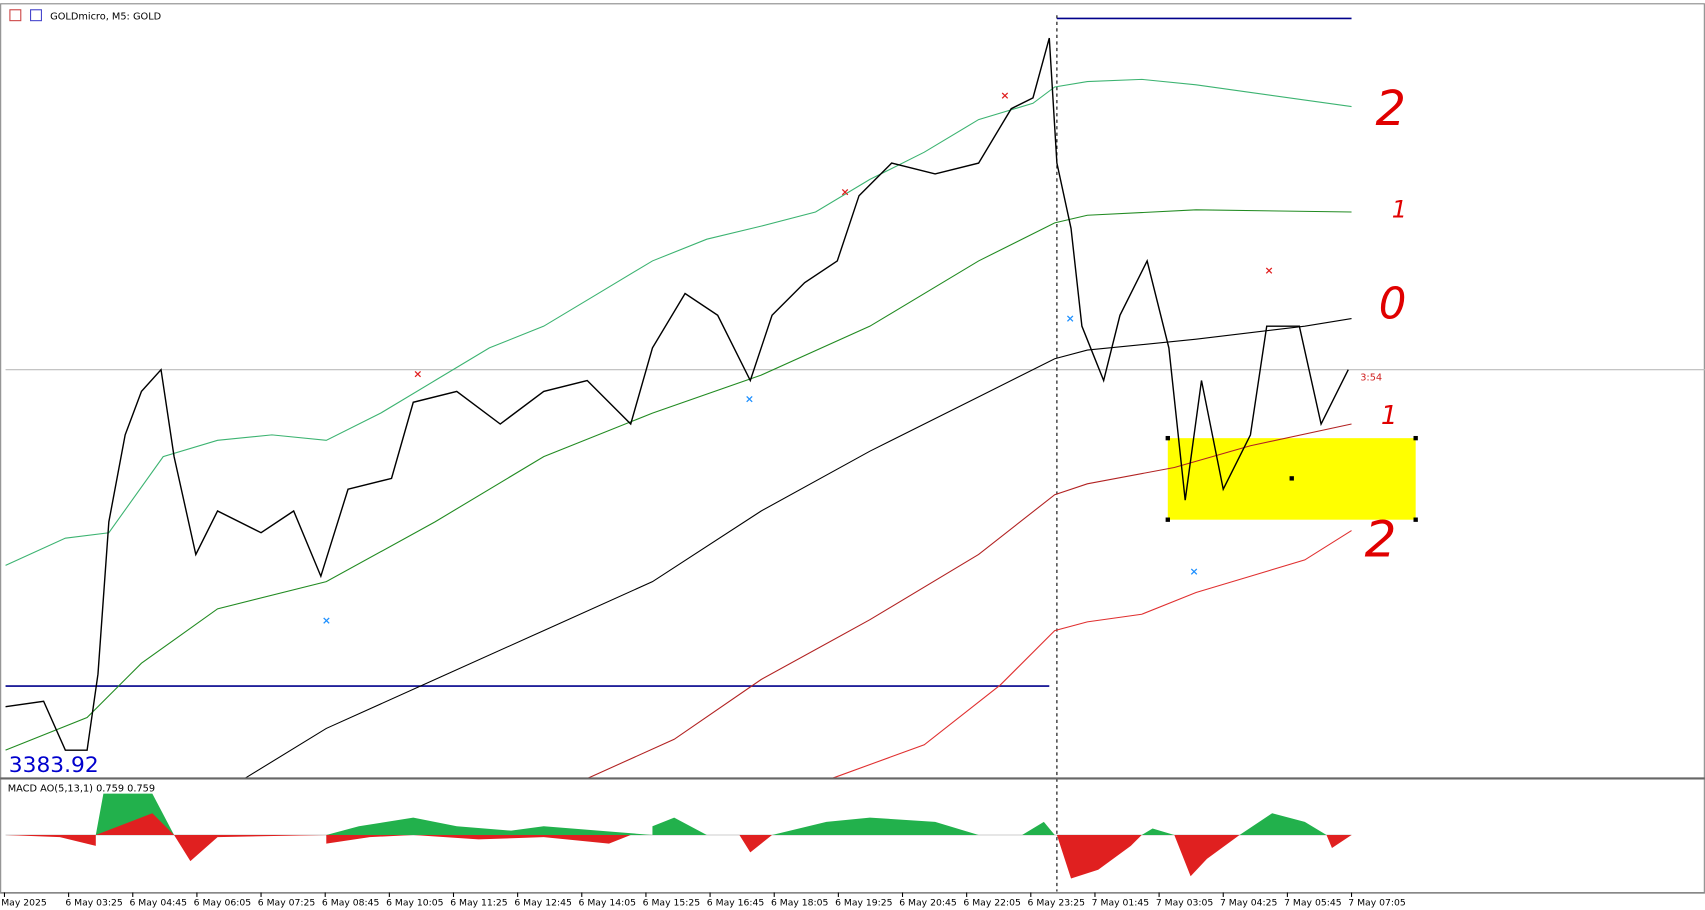 The height and width of the screenshot is (910, 1705). What do you see at coordinates (711, 814) in the screenshot?
I see `ao-up` at bounding box center [711, 814].